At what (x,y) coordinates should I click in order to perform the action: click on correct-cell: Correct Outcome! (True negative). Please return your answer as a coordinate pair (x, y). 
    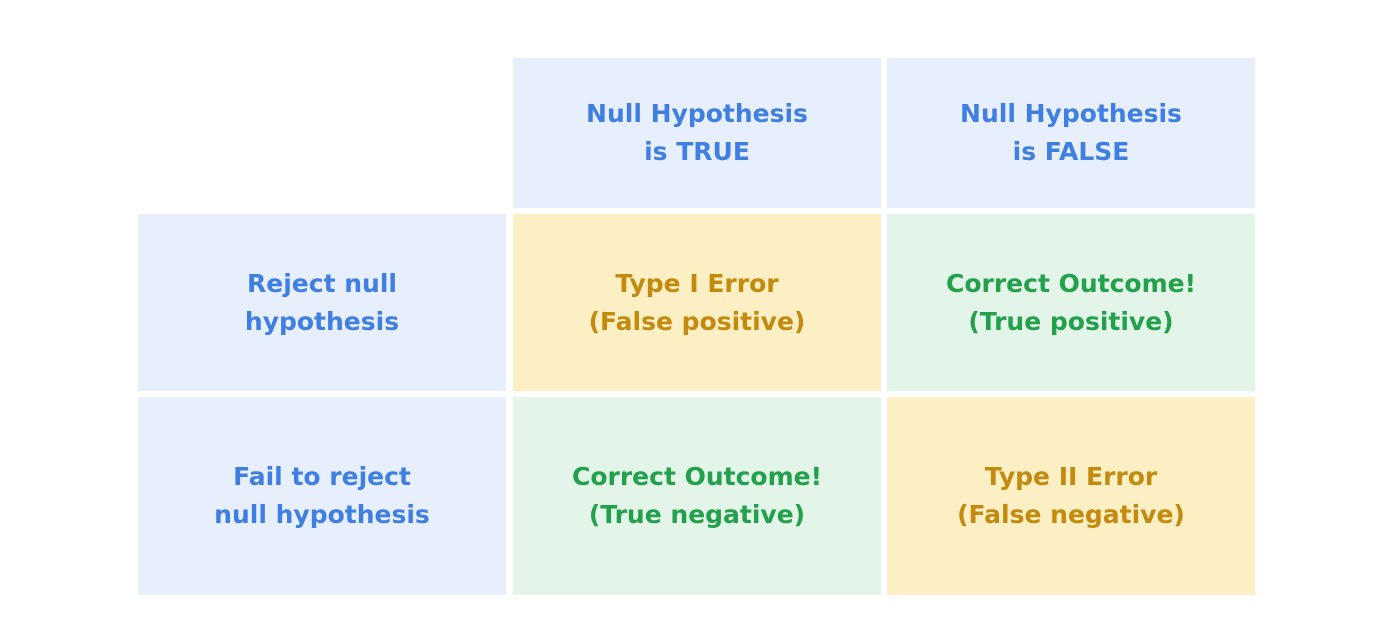
    Looking at the image, I should click on (697, 496).